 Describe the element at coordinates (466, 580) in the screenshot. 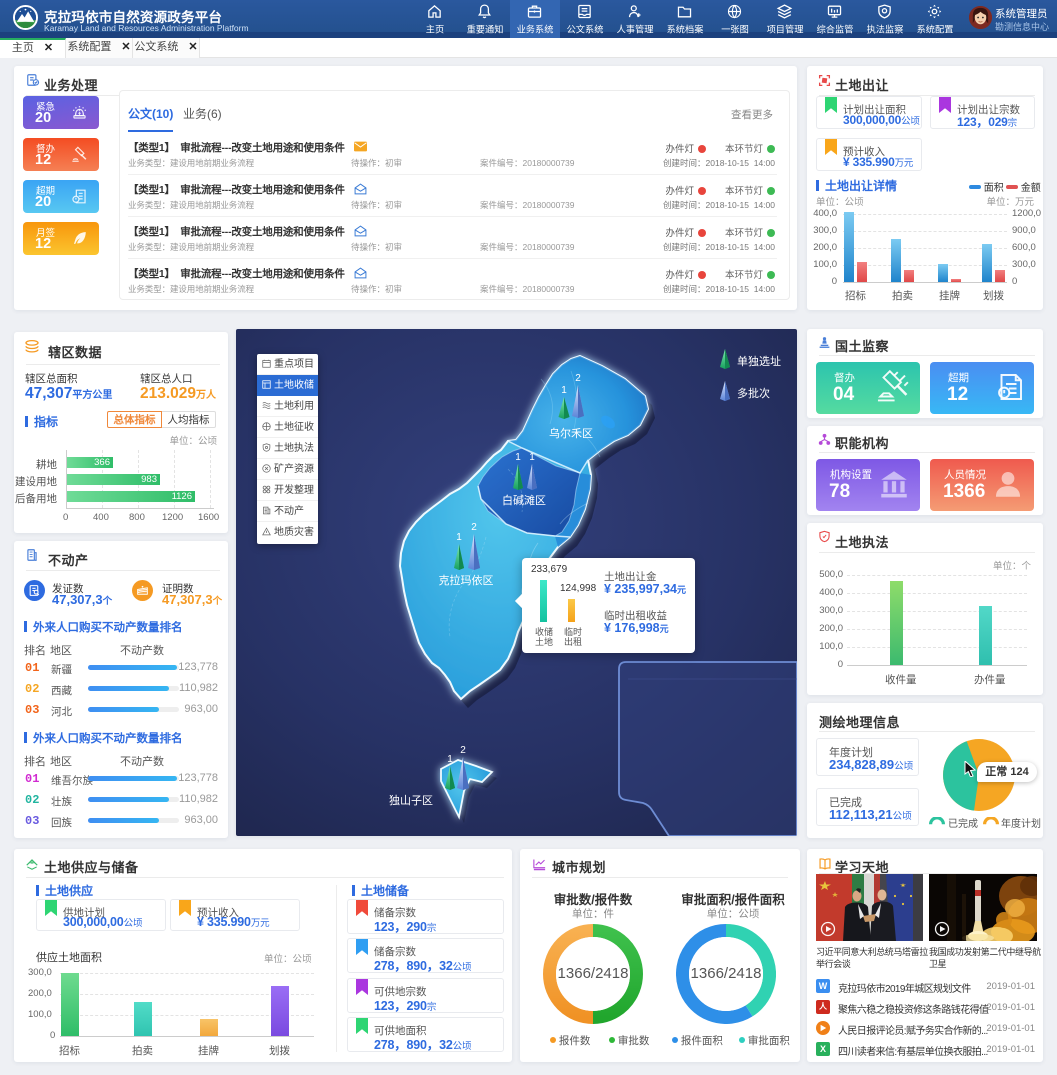

I see `svg-text: 克拉玛依区` at that location.